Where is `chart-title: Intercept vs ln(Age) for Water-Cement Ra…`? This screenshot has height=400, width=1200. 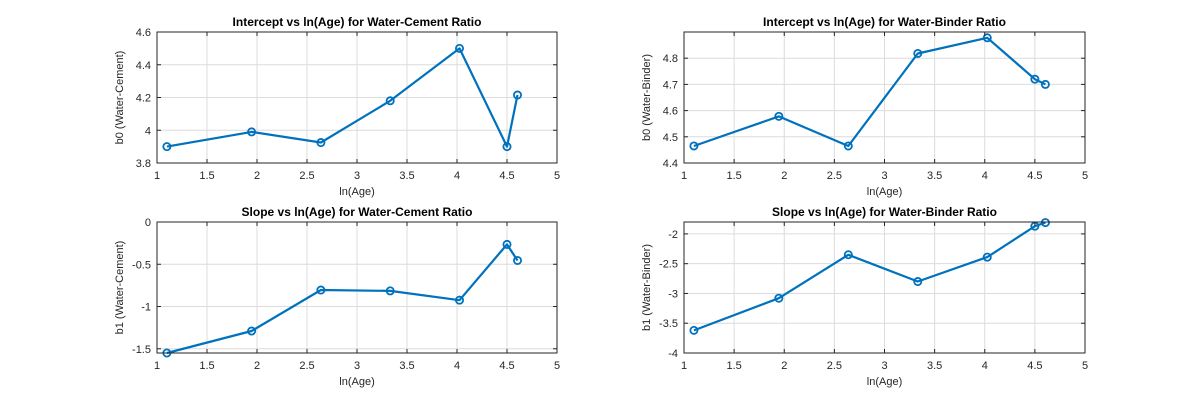
chart-title: Intercept vs ln(Age) for Water-Cement Ra… is located at coordinates (357, 22).